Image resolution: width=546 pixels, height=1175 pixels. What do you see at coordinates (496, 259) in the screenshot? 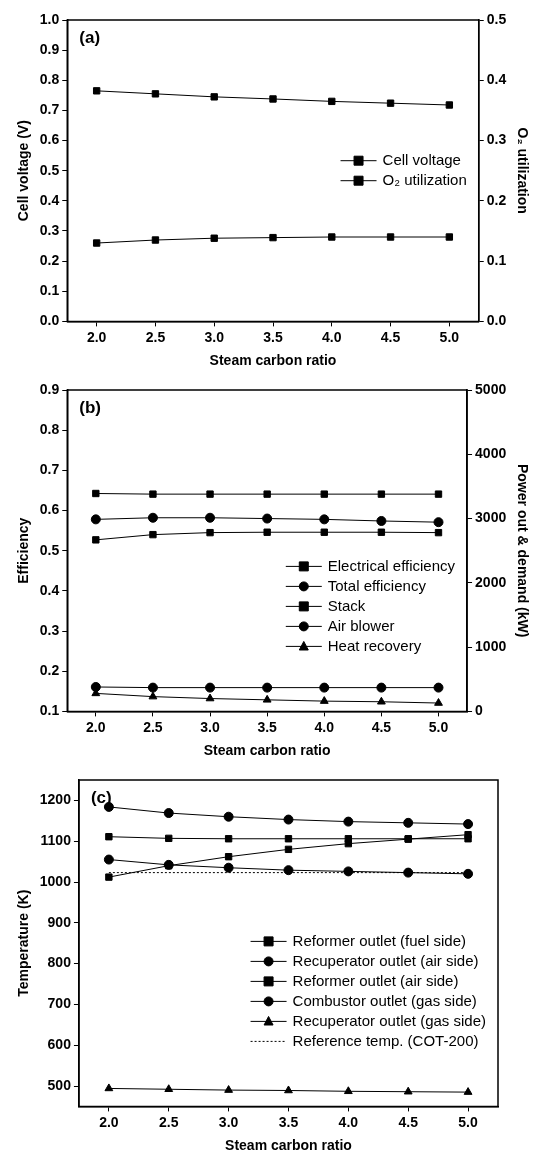
I see `y2-tick-label: 0.1` at bounding box center [496, 259].